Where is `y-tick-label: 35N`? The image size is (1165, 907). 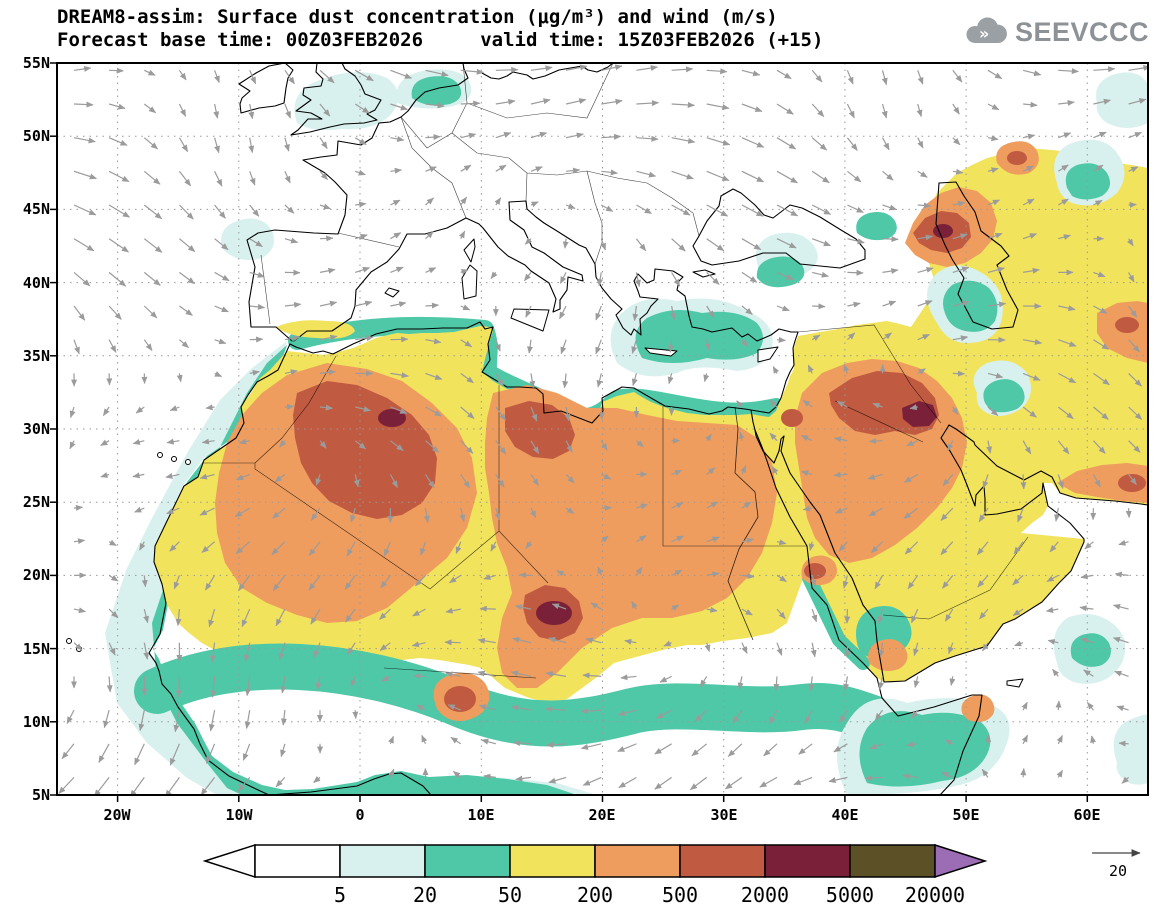 y-tick-label: 35N is located at coordinates (36, 356).